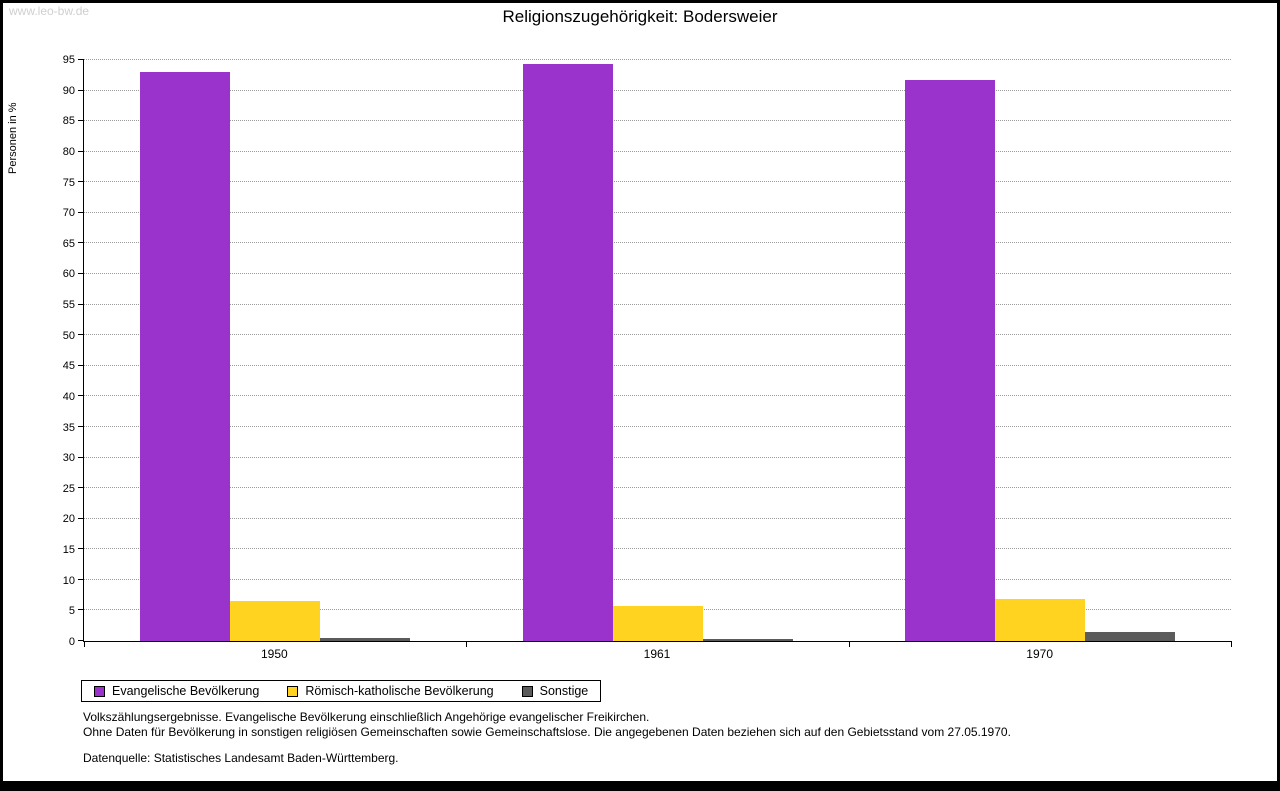 Image resolution: width=1280 pixels, height=791 pixels. Describe the element at coordinates (567, 352) in the screenshot. I see `bar-evangelische-bev-lkerung-1961` at that location.